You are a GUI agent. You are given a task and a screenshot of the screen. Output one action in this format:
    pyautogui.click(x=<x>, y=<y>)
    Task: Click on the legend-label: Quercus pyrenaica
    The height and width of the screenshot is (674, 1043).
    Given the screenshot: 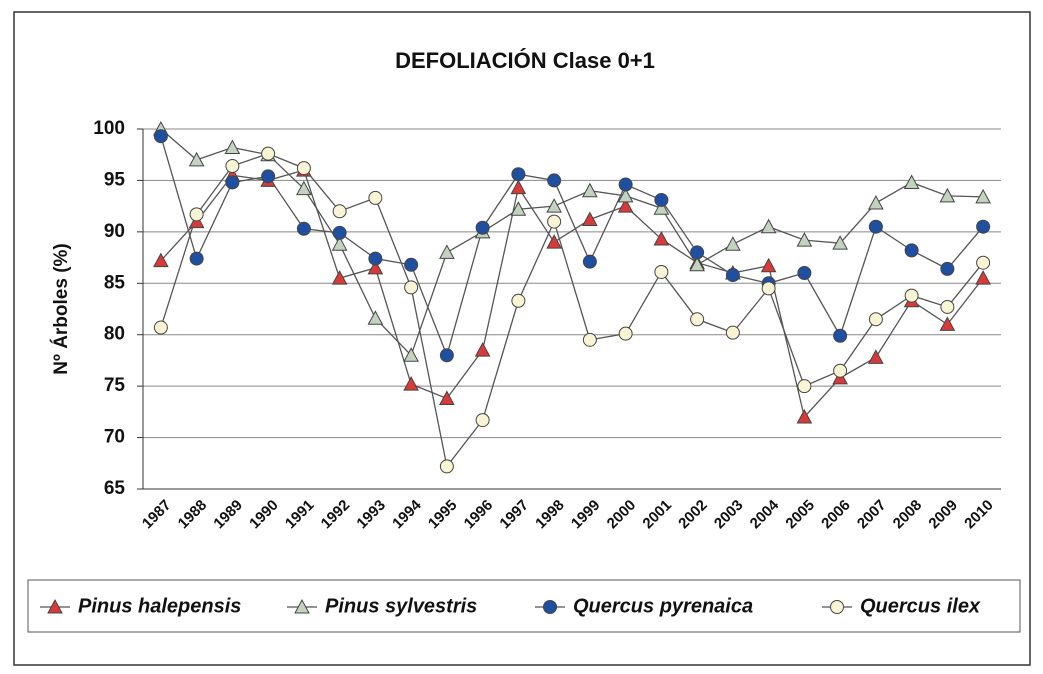 What is the action you would take?
    pyautogui.click(x=663, y=606)
    